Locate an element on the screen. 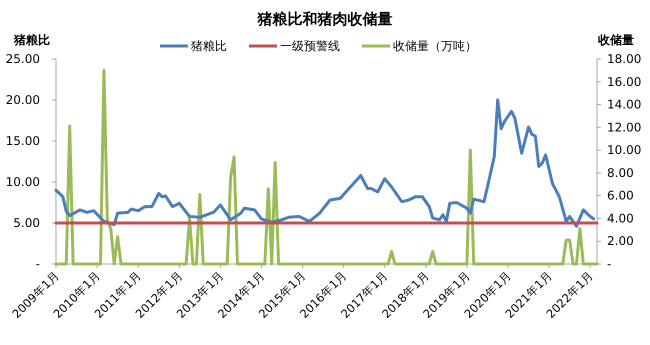 The height and width of the screenshot is (345, 650). y-tick-label: 15.00 is located at coordinates (23, 141).